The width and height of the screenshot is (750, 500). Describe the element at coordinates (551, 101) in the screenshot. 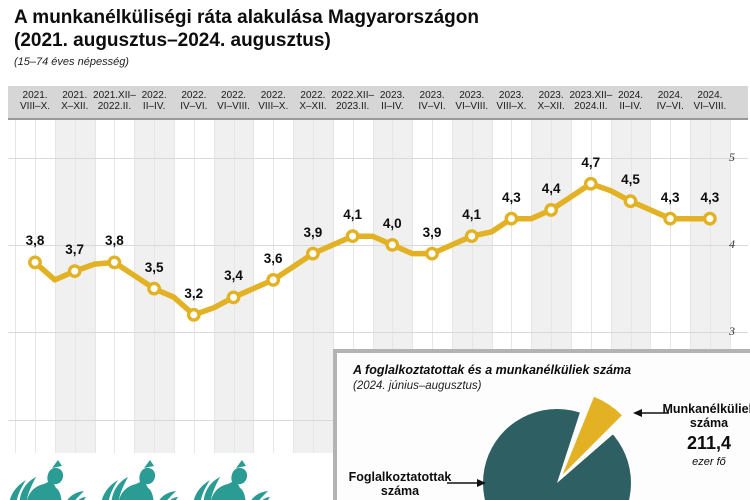

I see `axis-period-label: 2023. X–XII.` at that location.